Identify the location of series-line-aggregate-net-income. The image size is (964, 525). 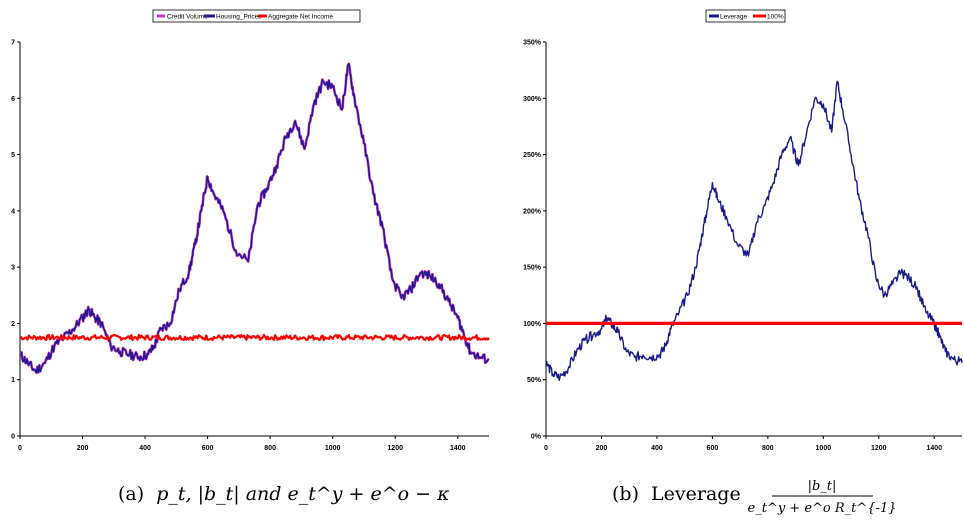
(254, 337).